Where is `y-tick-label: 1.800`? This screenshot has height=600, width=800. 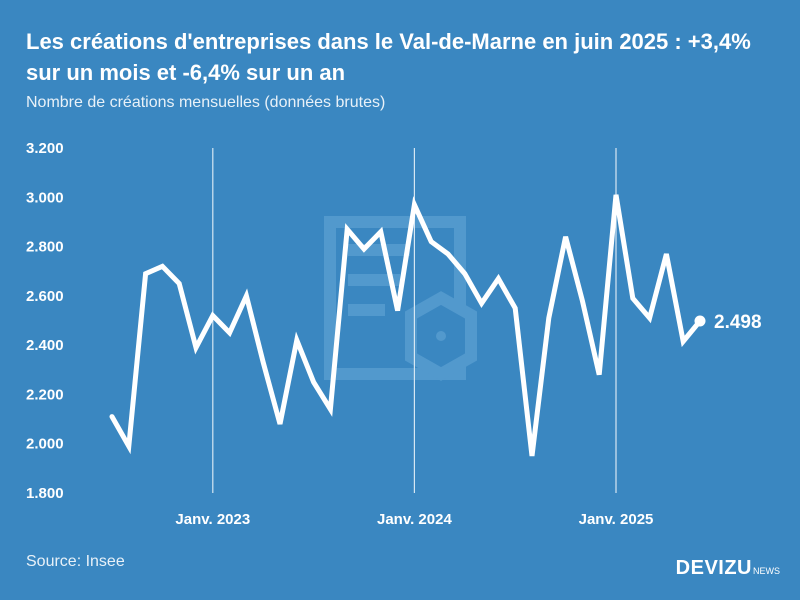
y-tick-label: 1.800 is located at coordinates (45, 493).